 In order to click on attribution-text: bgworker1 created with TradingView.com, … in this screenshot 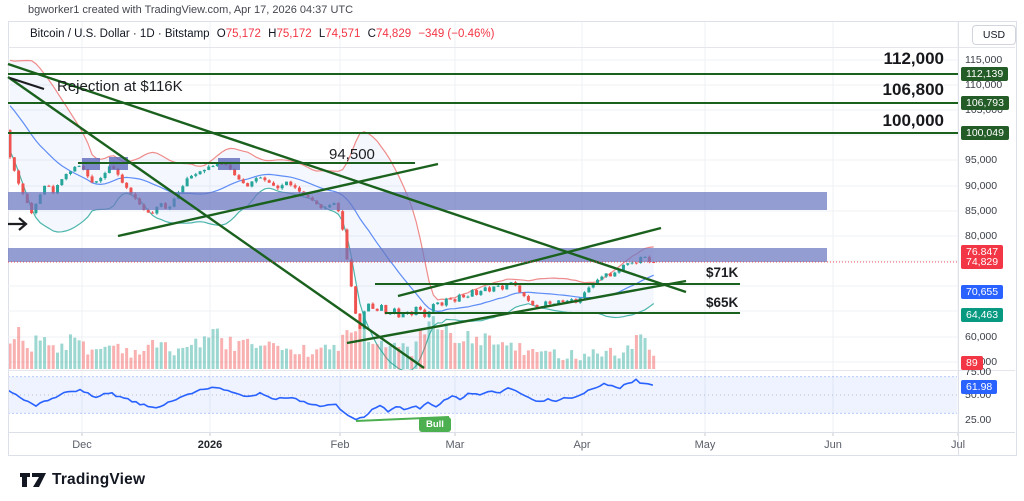, I will do `click(191, 10)`.